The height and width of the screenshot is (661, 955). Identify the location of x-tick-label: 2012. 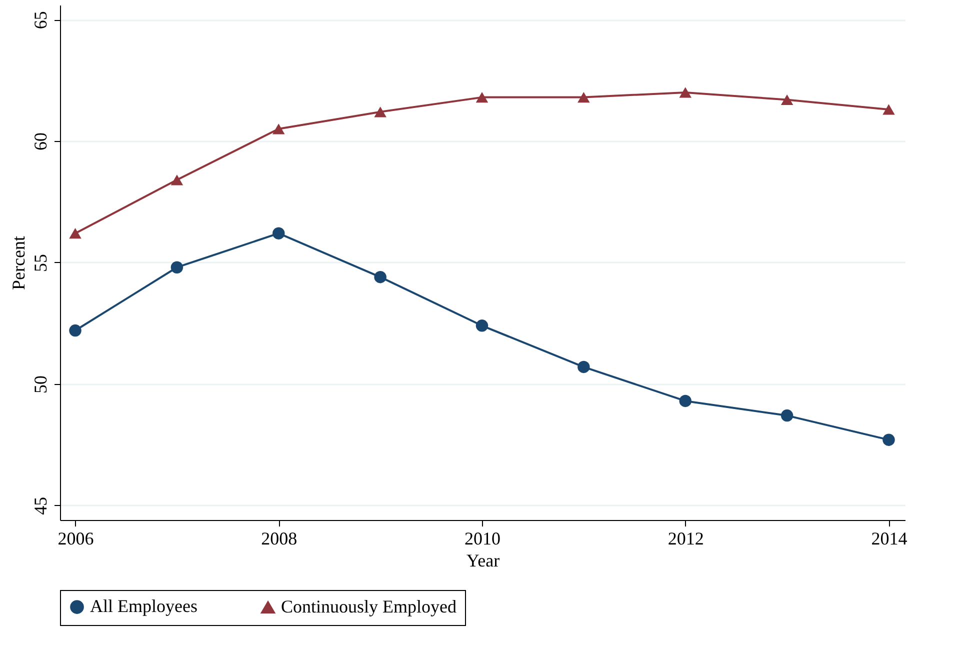
(686, 538).